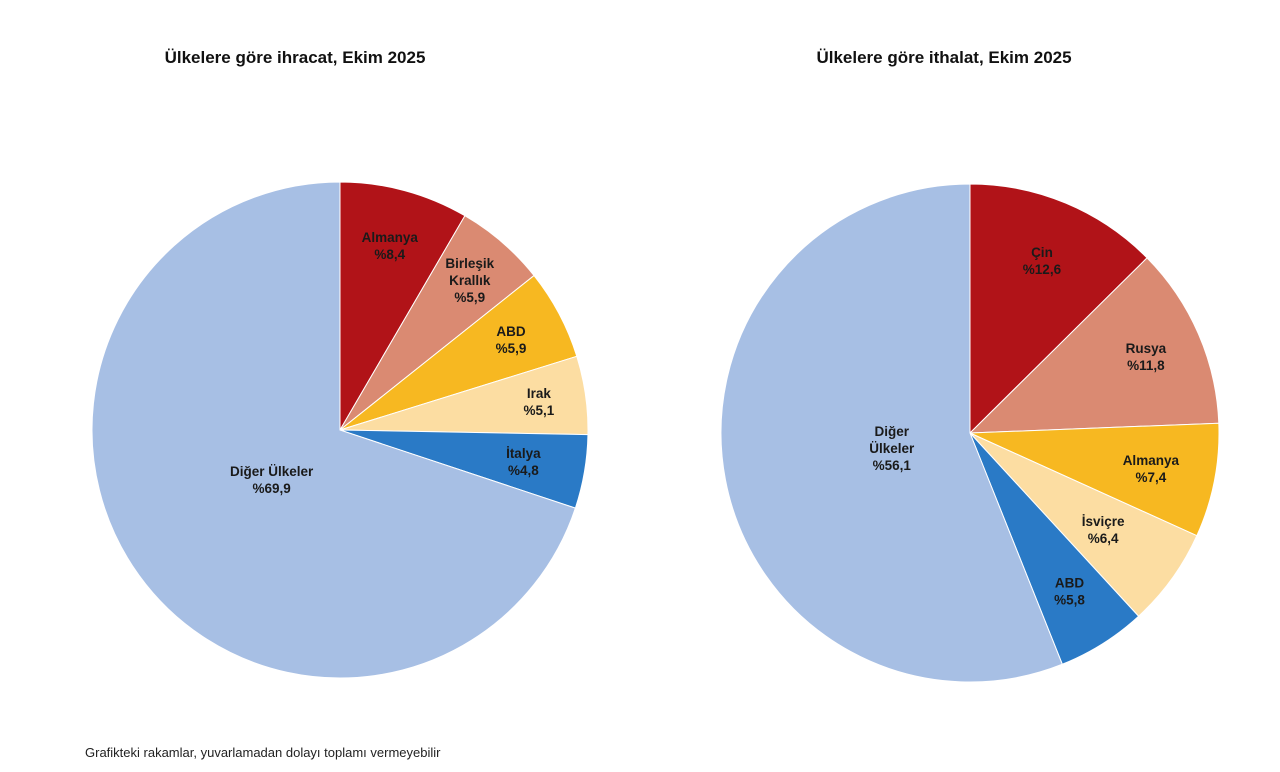 The image size is (1280, 772). What do you see at coordinates (1042, 269) in the screenshot?
I see `import-slice-0-value-label: %12,6` at bounding box center [1042, 269].